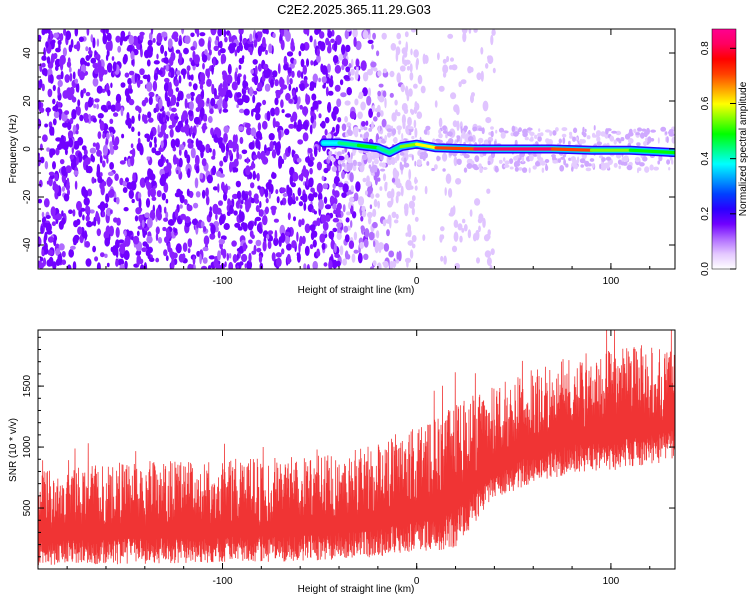 The height and width of the screenshot is (600, 750). Describe the element at coordinates (417, 581) in the screenshot. I see `snr-x-tick-label: 0` at that location.